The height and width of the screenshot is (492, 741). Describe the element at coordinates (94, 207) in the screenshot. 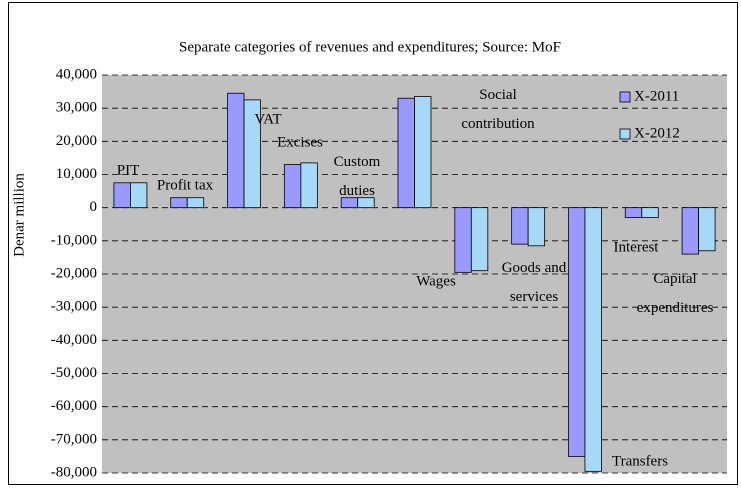

I see `y-tick-label: 0` at that location.